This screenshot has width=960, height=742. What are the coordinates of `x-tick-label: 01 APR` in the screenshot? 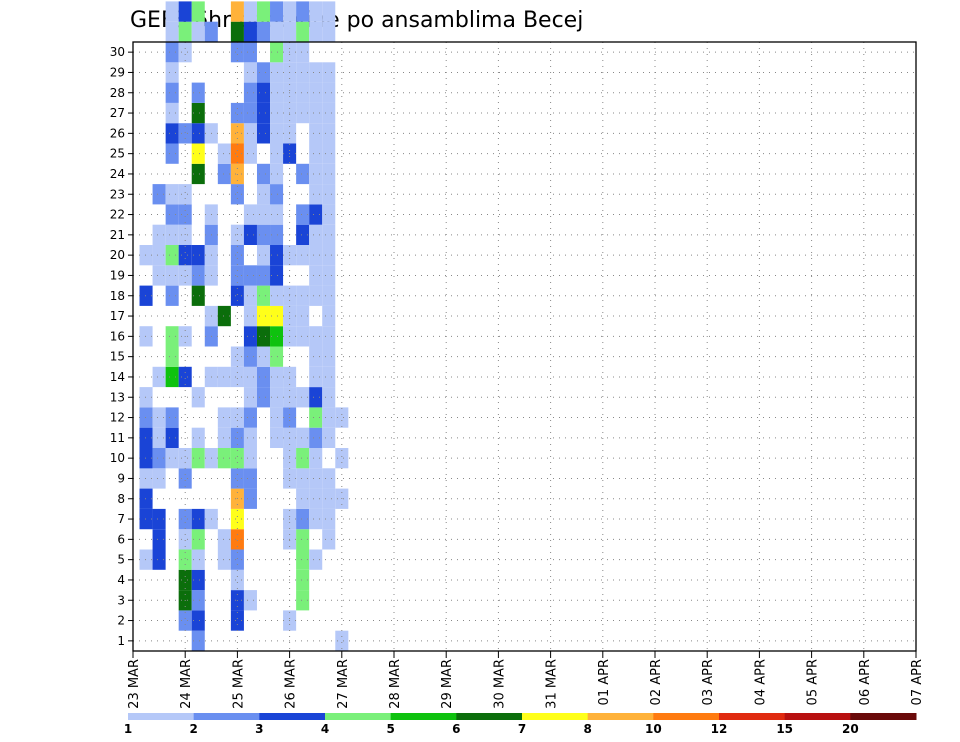 It's located at (604, 682).